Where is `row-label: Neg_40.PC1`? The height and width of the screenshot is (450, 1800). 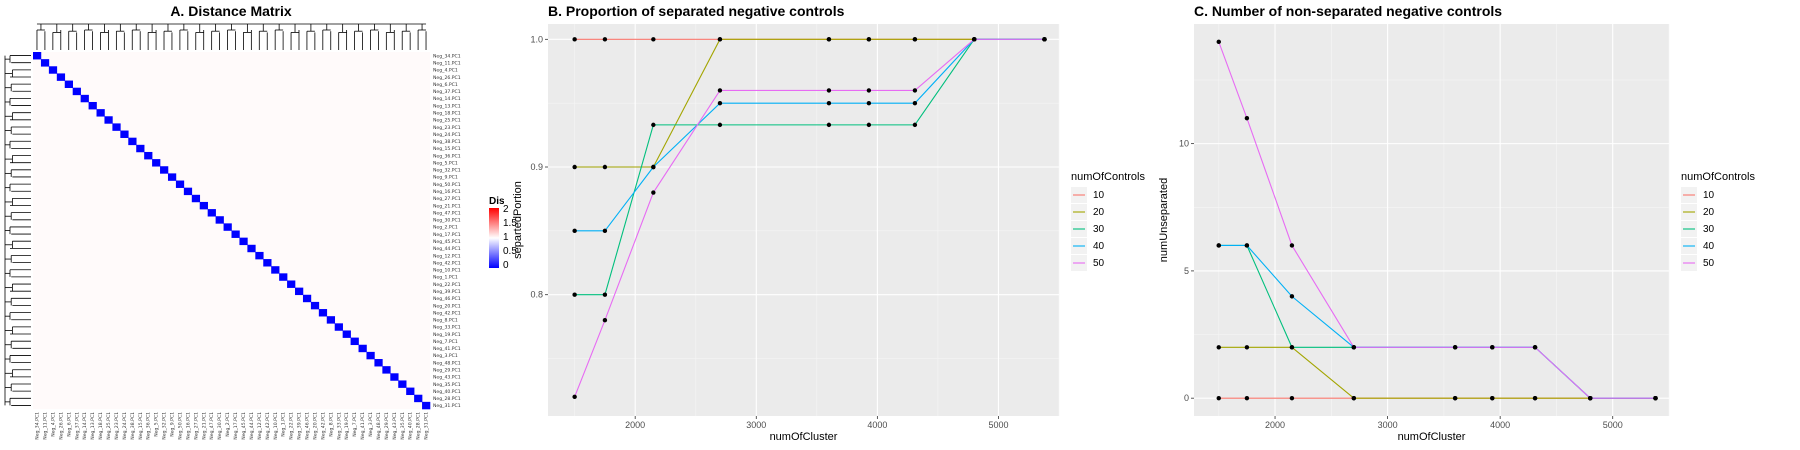
row-label: Neg_40.PC1 is located at coordinates (447, 392).